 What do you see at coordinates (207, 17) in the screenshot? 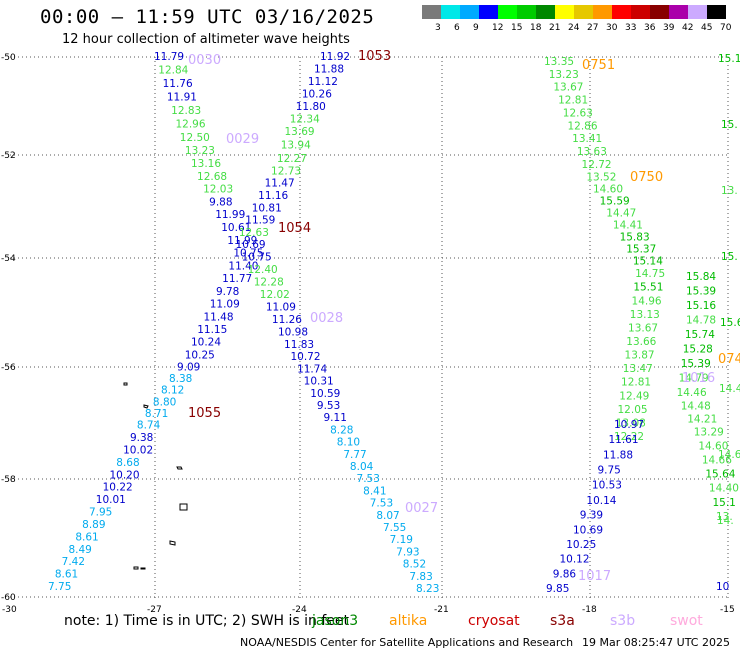
I see `page-title: 00:00 — 11:59 UTC 03/16/2025` at bounding box center [207, 17].